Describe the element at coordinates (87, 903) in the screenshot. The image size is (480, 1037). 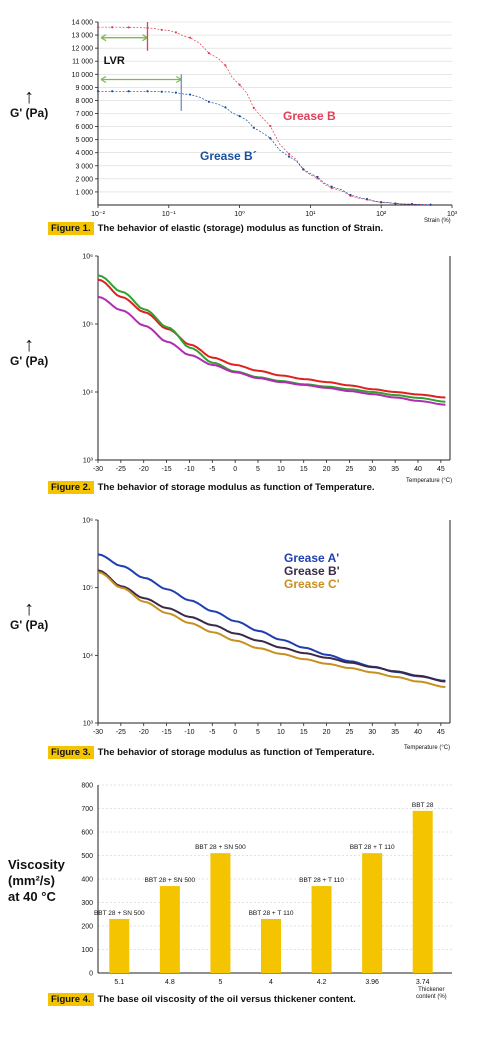
I see `y-tick-label: 300` at that location.